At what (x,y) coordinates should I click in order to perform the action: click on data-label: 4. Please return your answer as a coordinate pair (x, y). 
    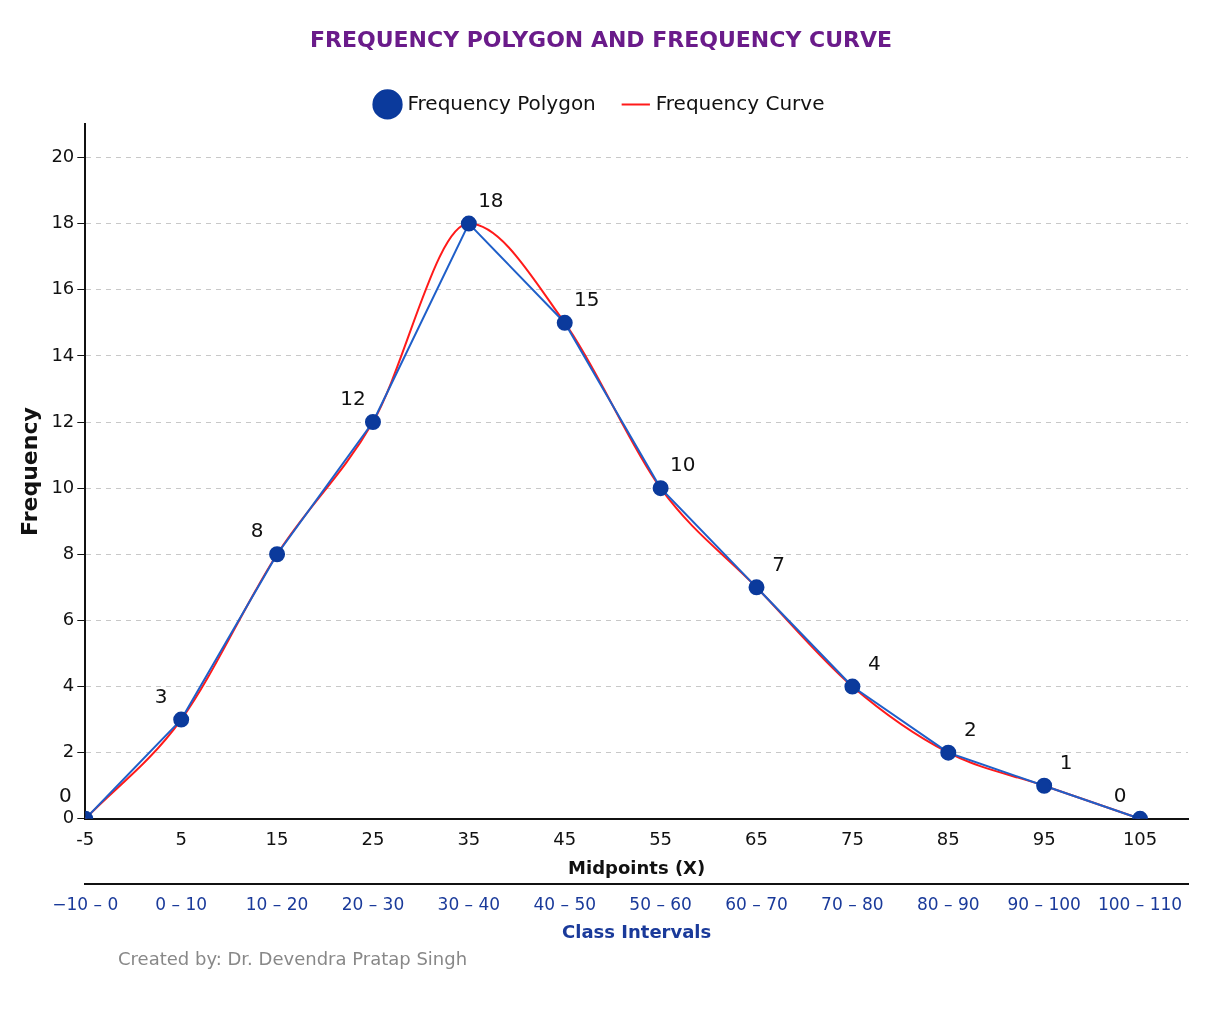
    Looking at the image, I should click on (874, 662).